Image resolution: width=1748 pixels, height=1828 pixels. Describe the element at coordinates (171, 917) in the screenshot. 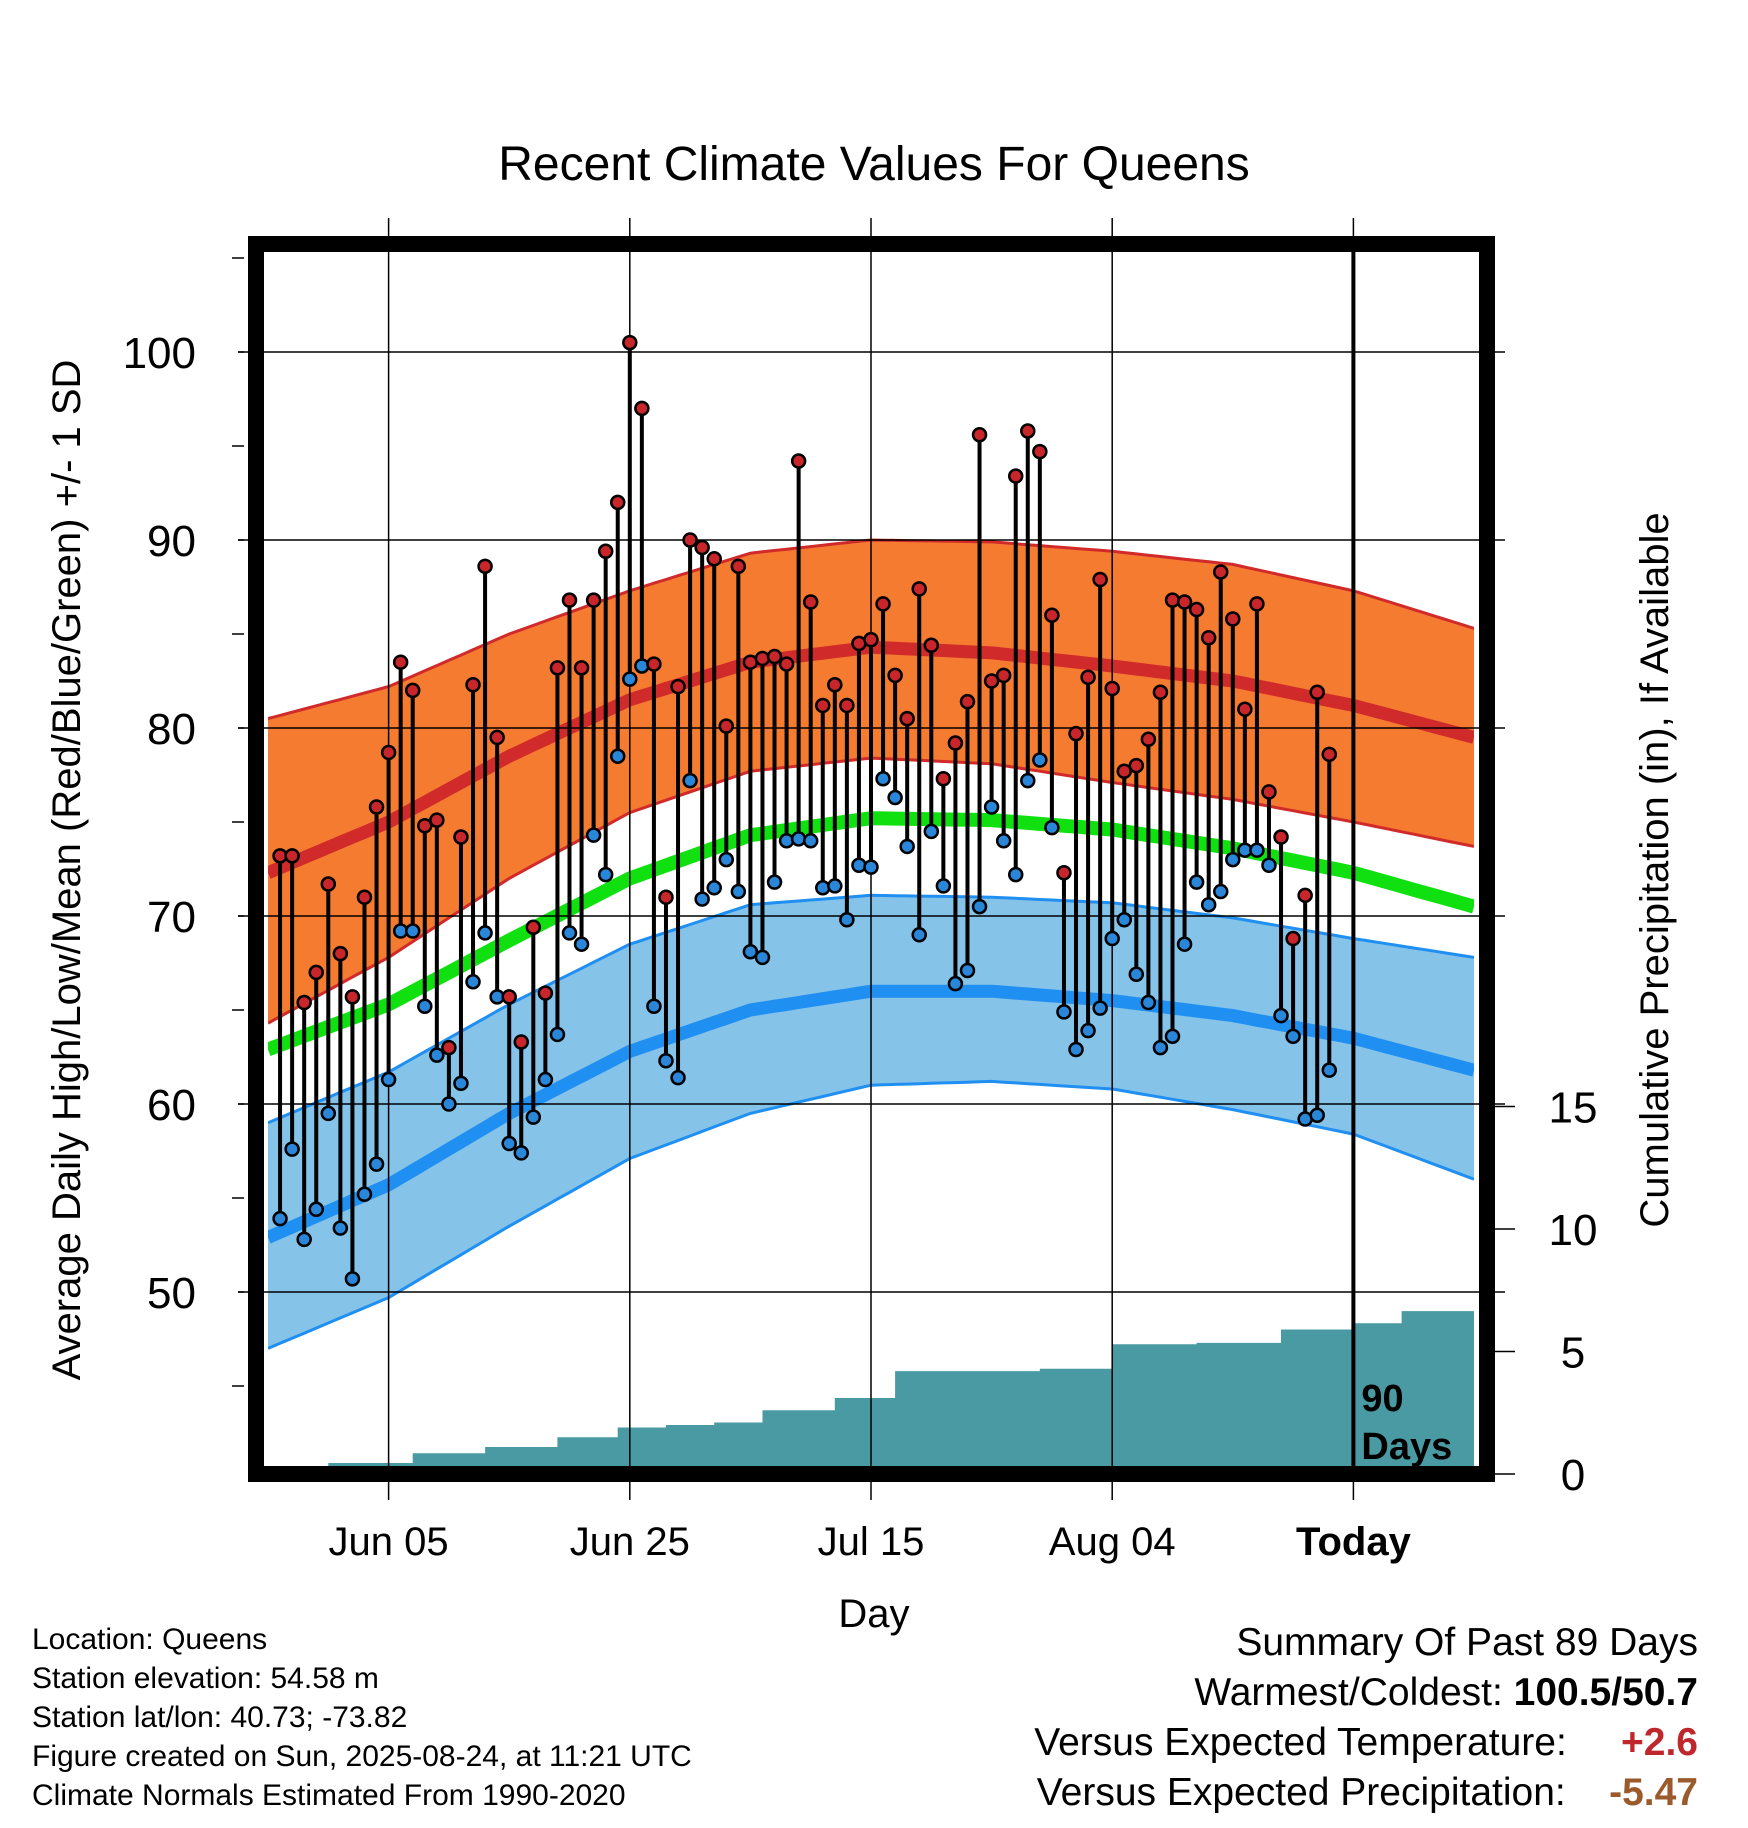

I see `y-tick-label-left: 70` at that location.